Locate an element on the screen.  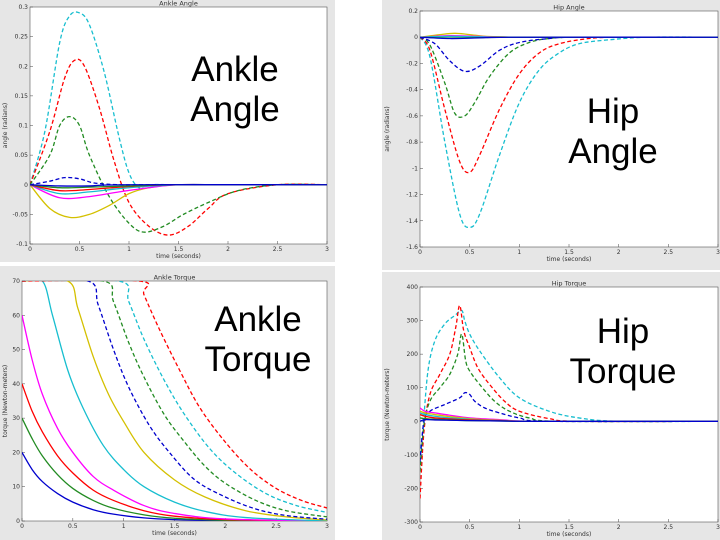
y-tick-label: -0.1 is located at coordinates (22, 244).